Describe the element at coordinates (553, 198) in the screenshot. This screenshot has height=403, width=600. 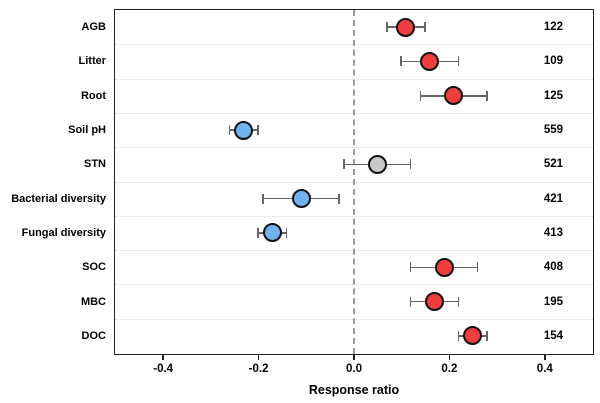
I see `sample-size: 421` at that location.